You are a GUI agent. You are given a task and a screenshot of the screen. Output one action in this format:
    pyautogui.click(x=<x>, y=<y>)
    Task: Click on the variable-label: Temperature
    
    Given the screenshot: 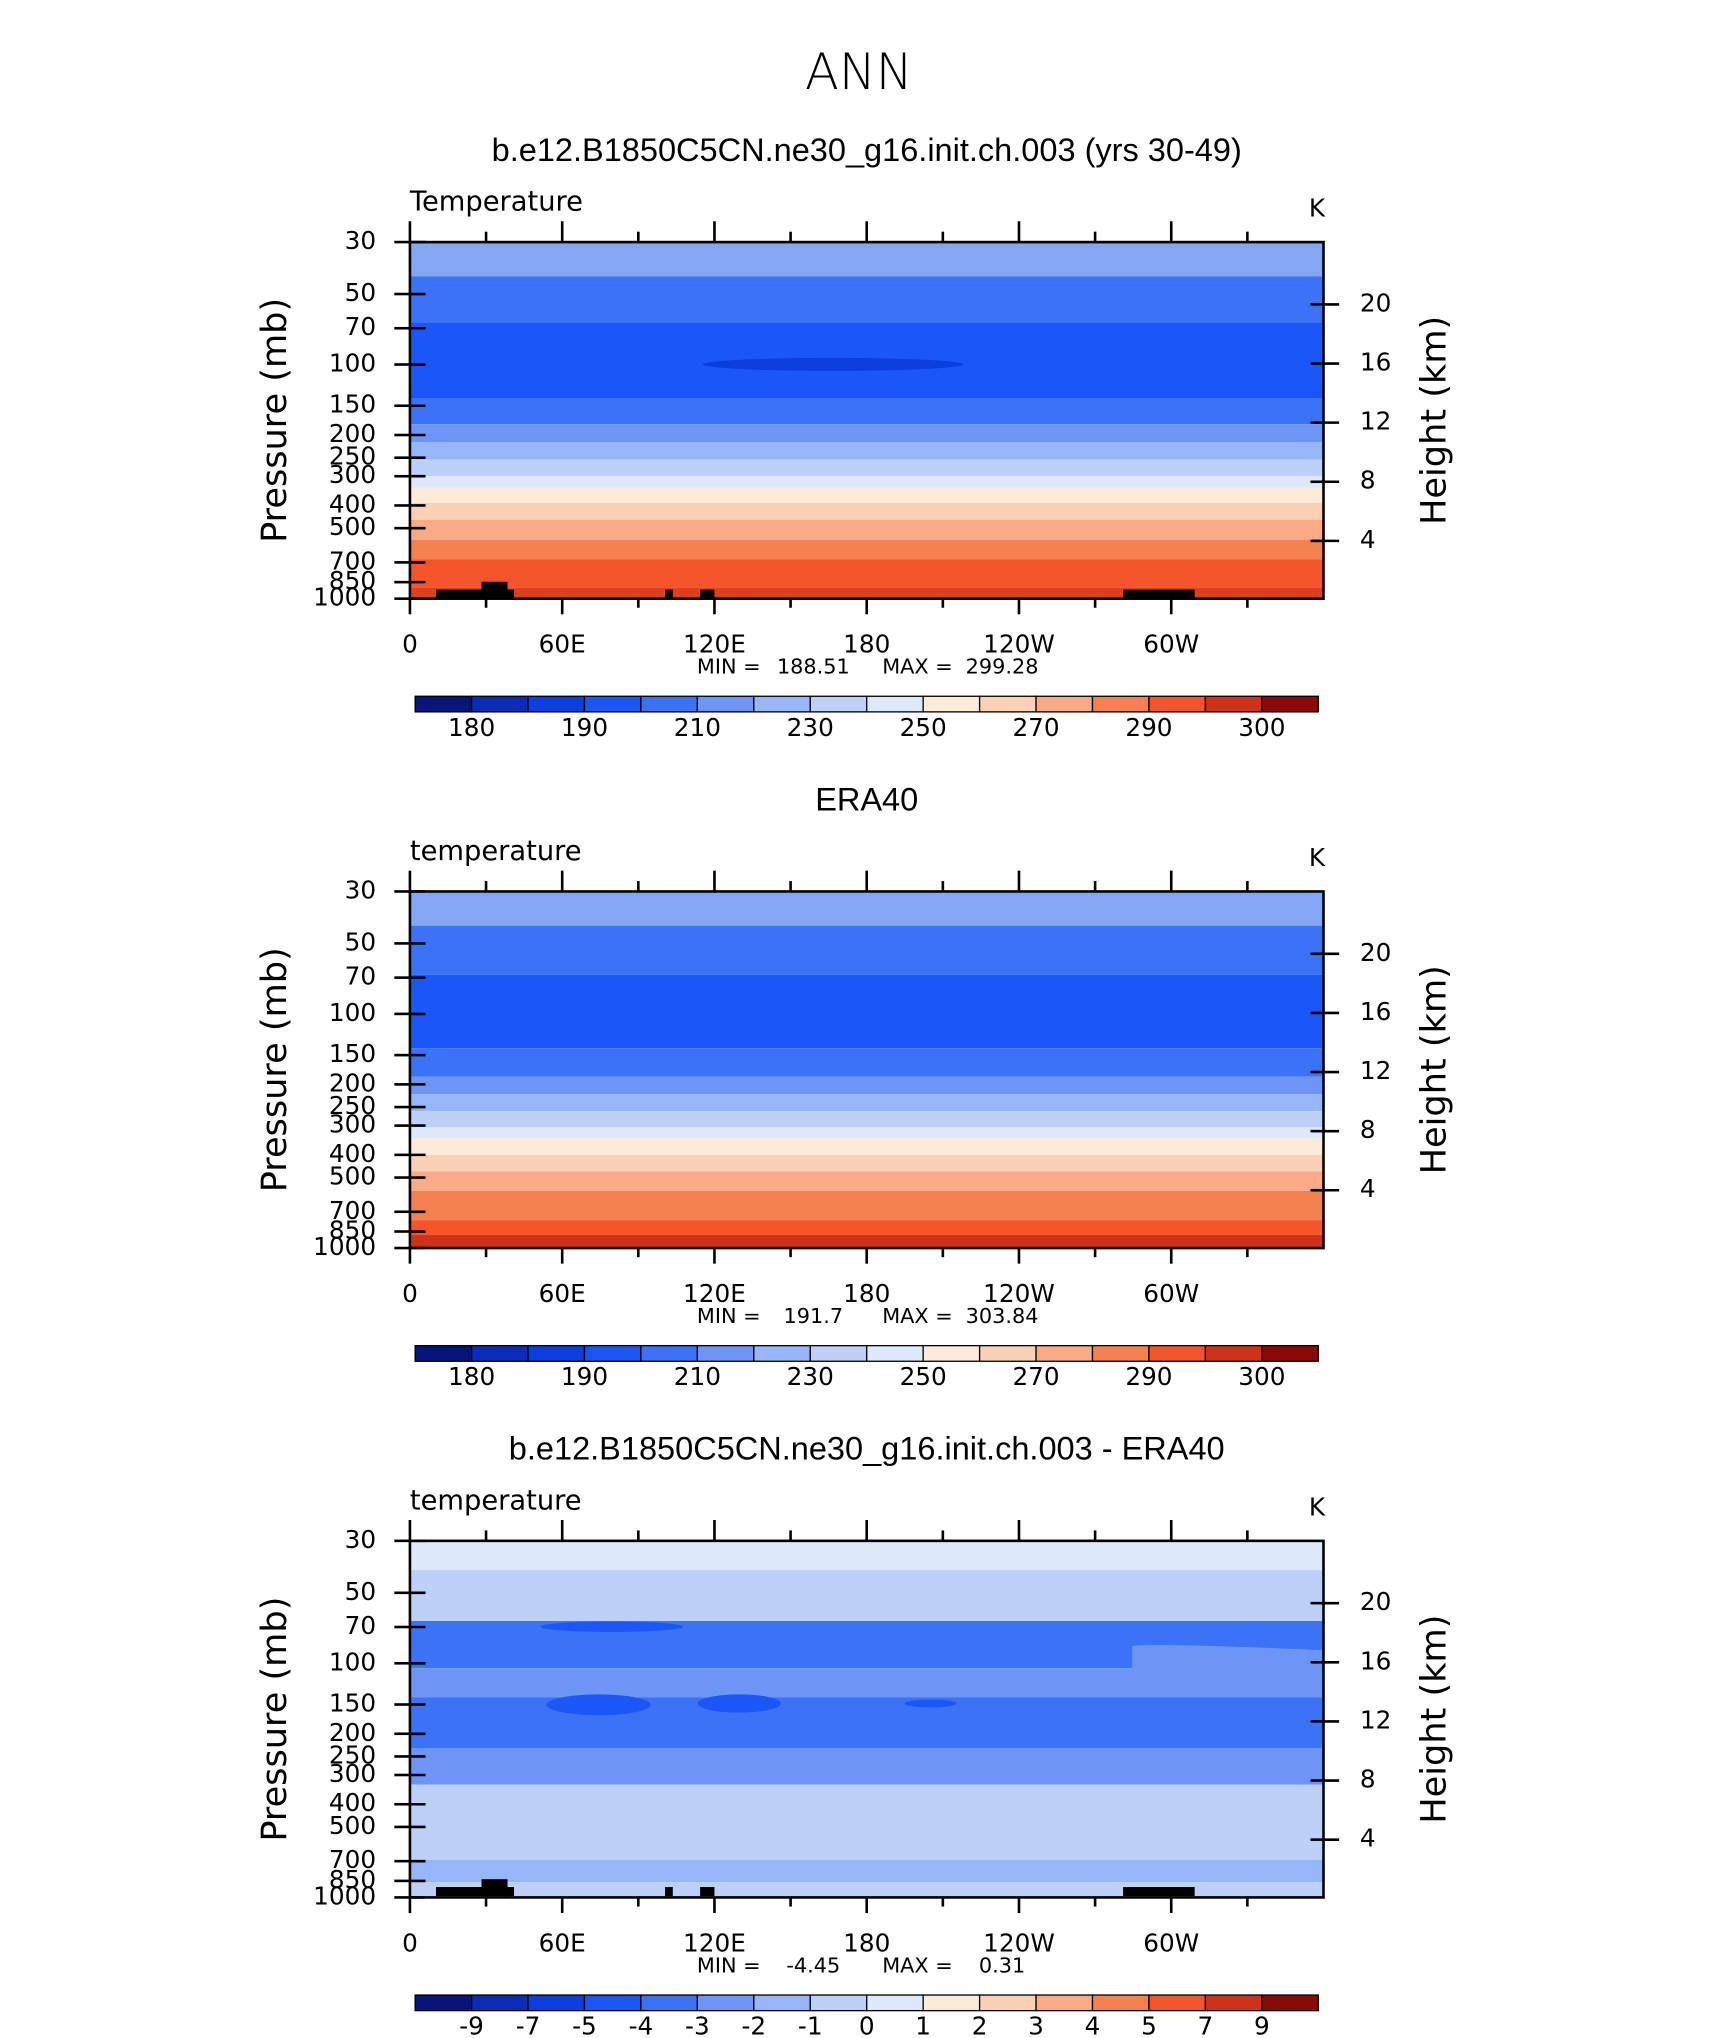 What is the action you would take?
    pyautogui.click(x=496, y=202)
    